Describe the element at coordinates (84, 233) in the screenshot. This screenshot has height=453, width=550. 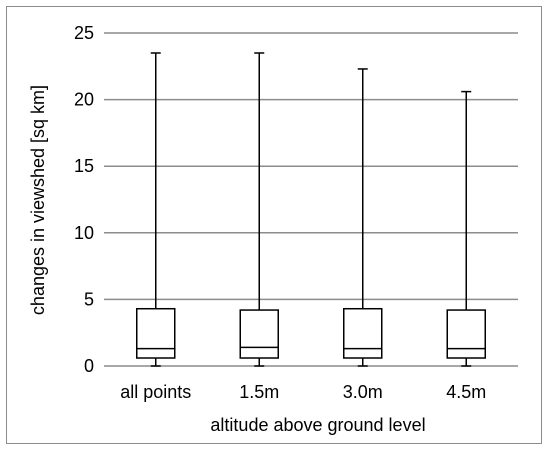
I see `y-tick-label: 10` at that location.